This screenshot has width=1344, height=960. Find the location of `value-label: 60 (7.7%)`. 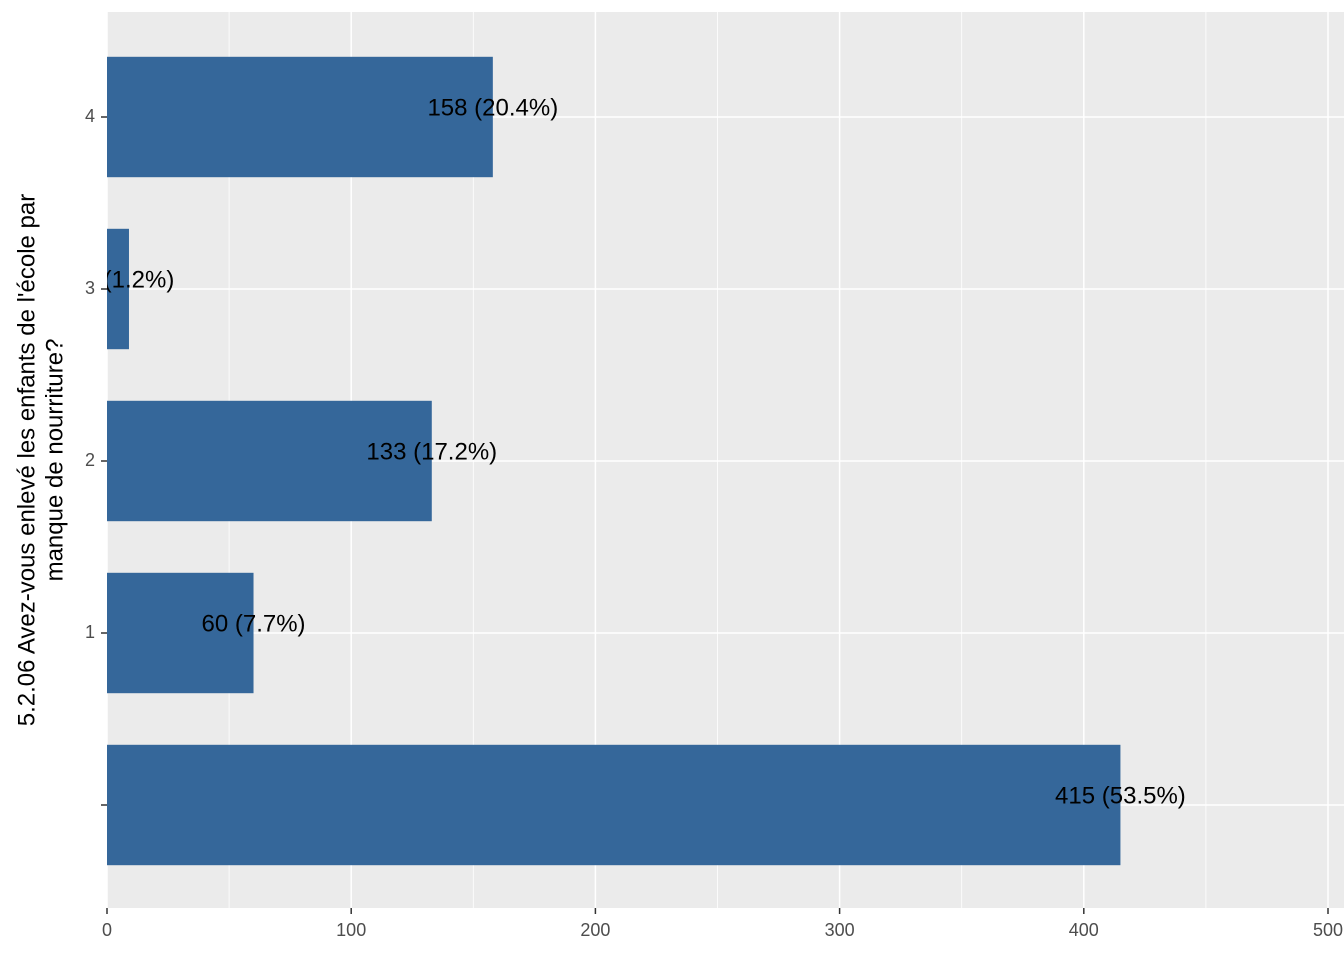

value-label: 60 (7.7%) is located at coordinates (253, 623).